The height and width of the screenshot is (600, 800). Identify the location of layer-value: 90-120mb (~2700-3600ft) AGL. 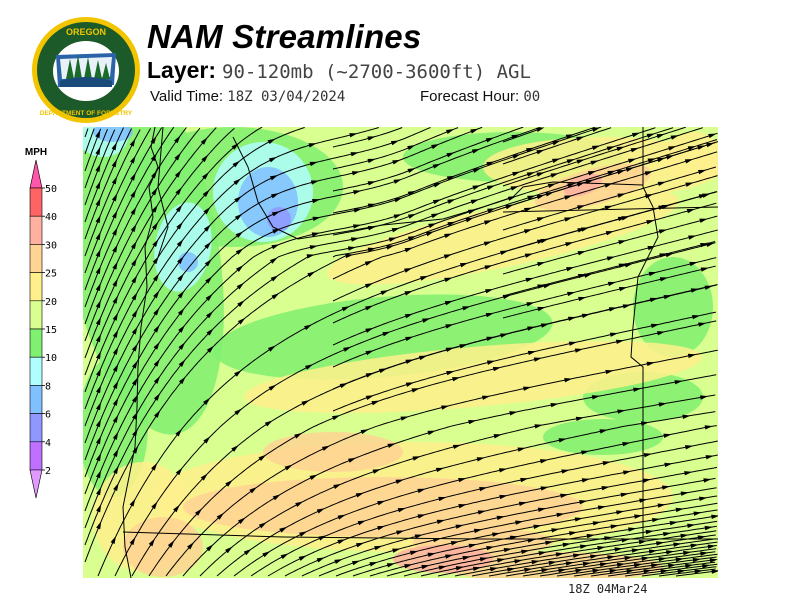
(376, 72).